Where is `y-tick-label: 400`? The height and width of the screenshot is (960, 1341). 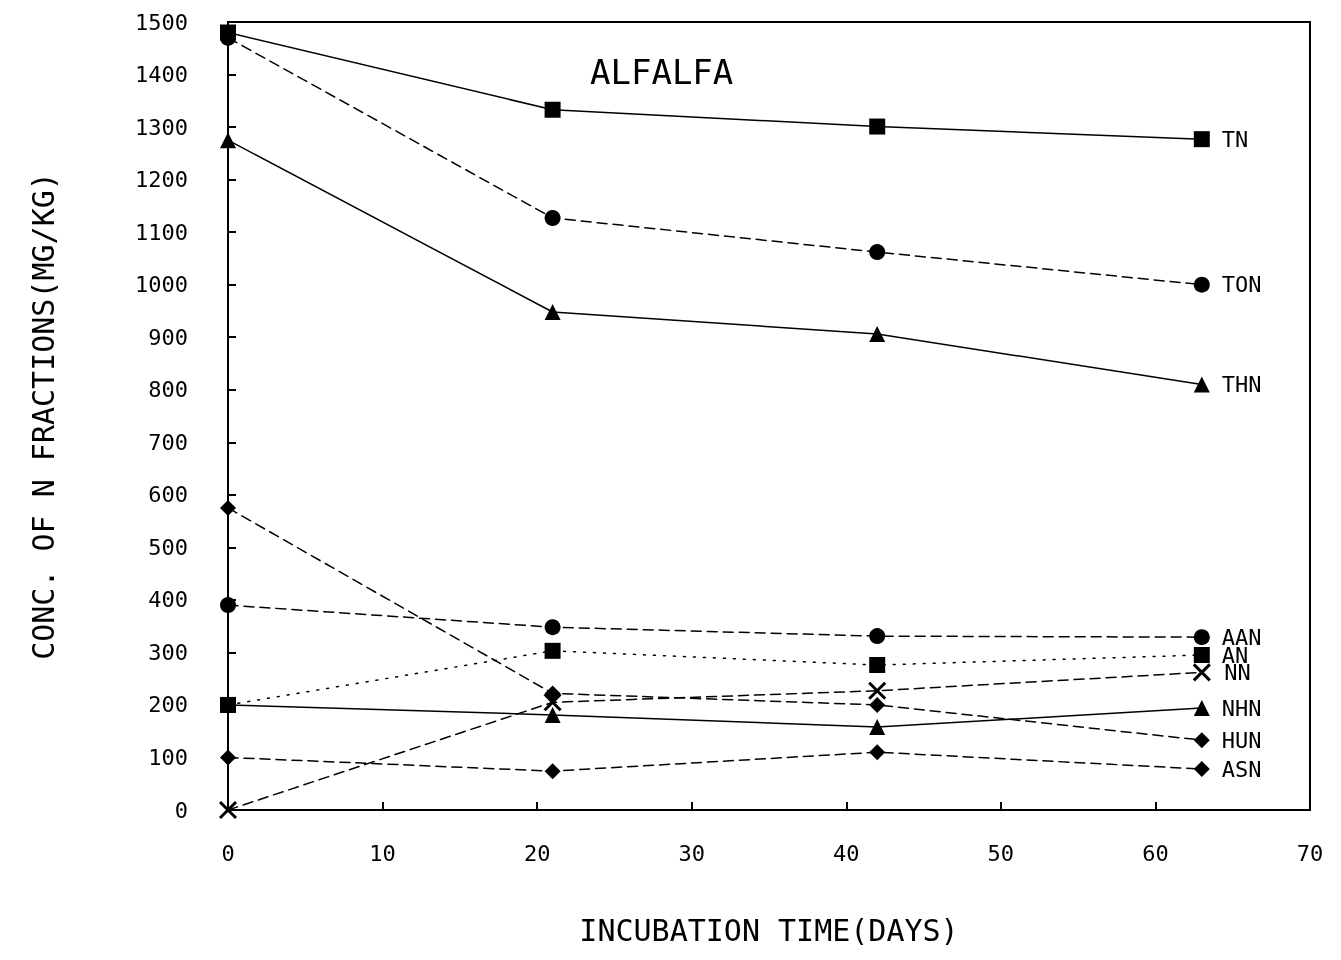 y-tick-label: 400 is located at coordinates (168, 600).